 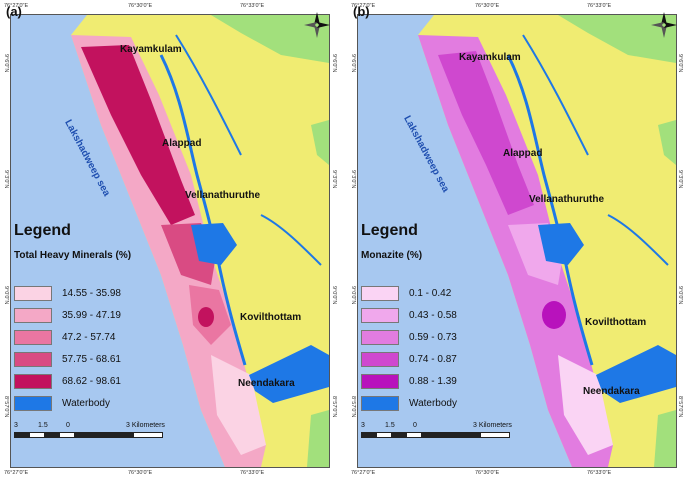 What do you see at coordinates (91, 315) in the screenshot?
I see `legend-item-label: 35.99 - 47.19` at bounding box center [91, 315].